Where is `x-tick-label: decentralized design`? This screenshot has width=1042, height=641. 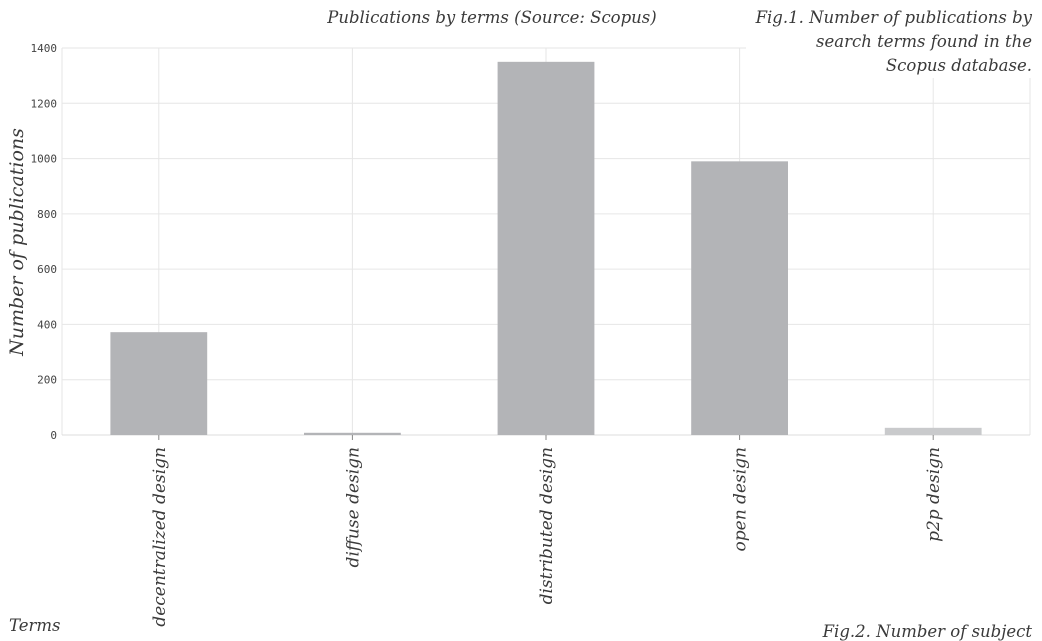
x-tick-label: decentralized design is located at coordinates (160, 537).